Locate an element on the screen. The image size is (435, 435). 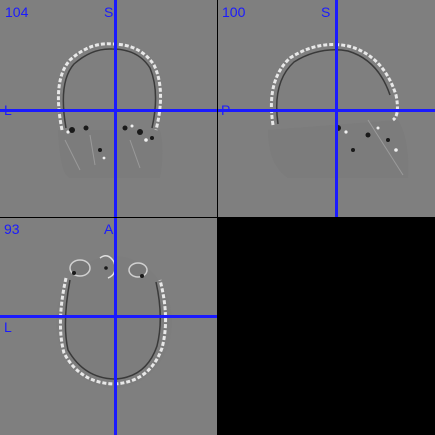
orientation-anterior-label: A is located at coordinates (109, 229).